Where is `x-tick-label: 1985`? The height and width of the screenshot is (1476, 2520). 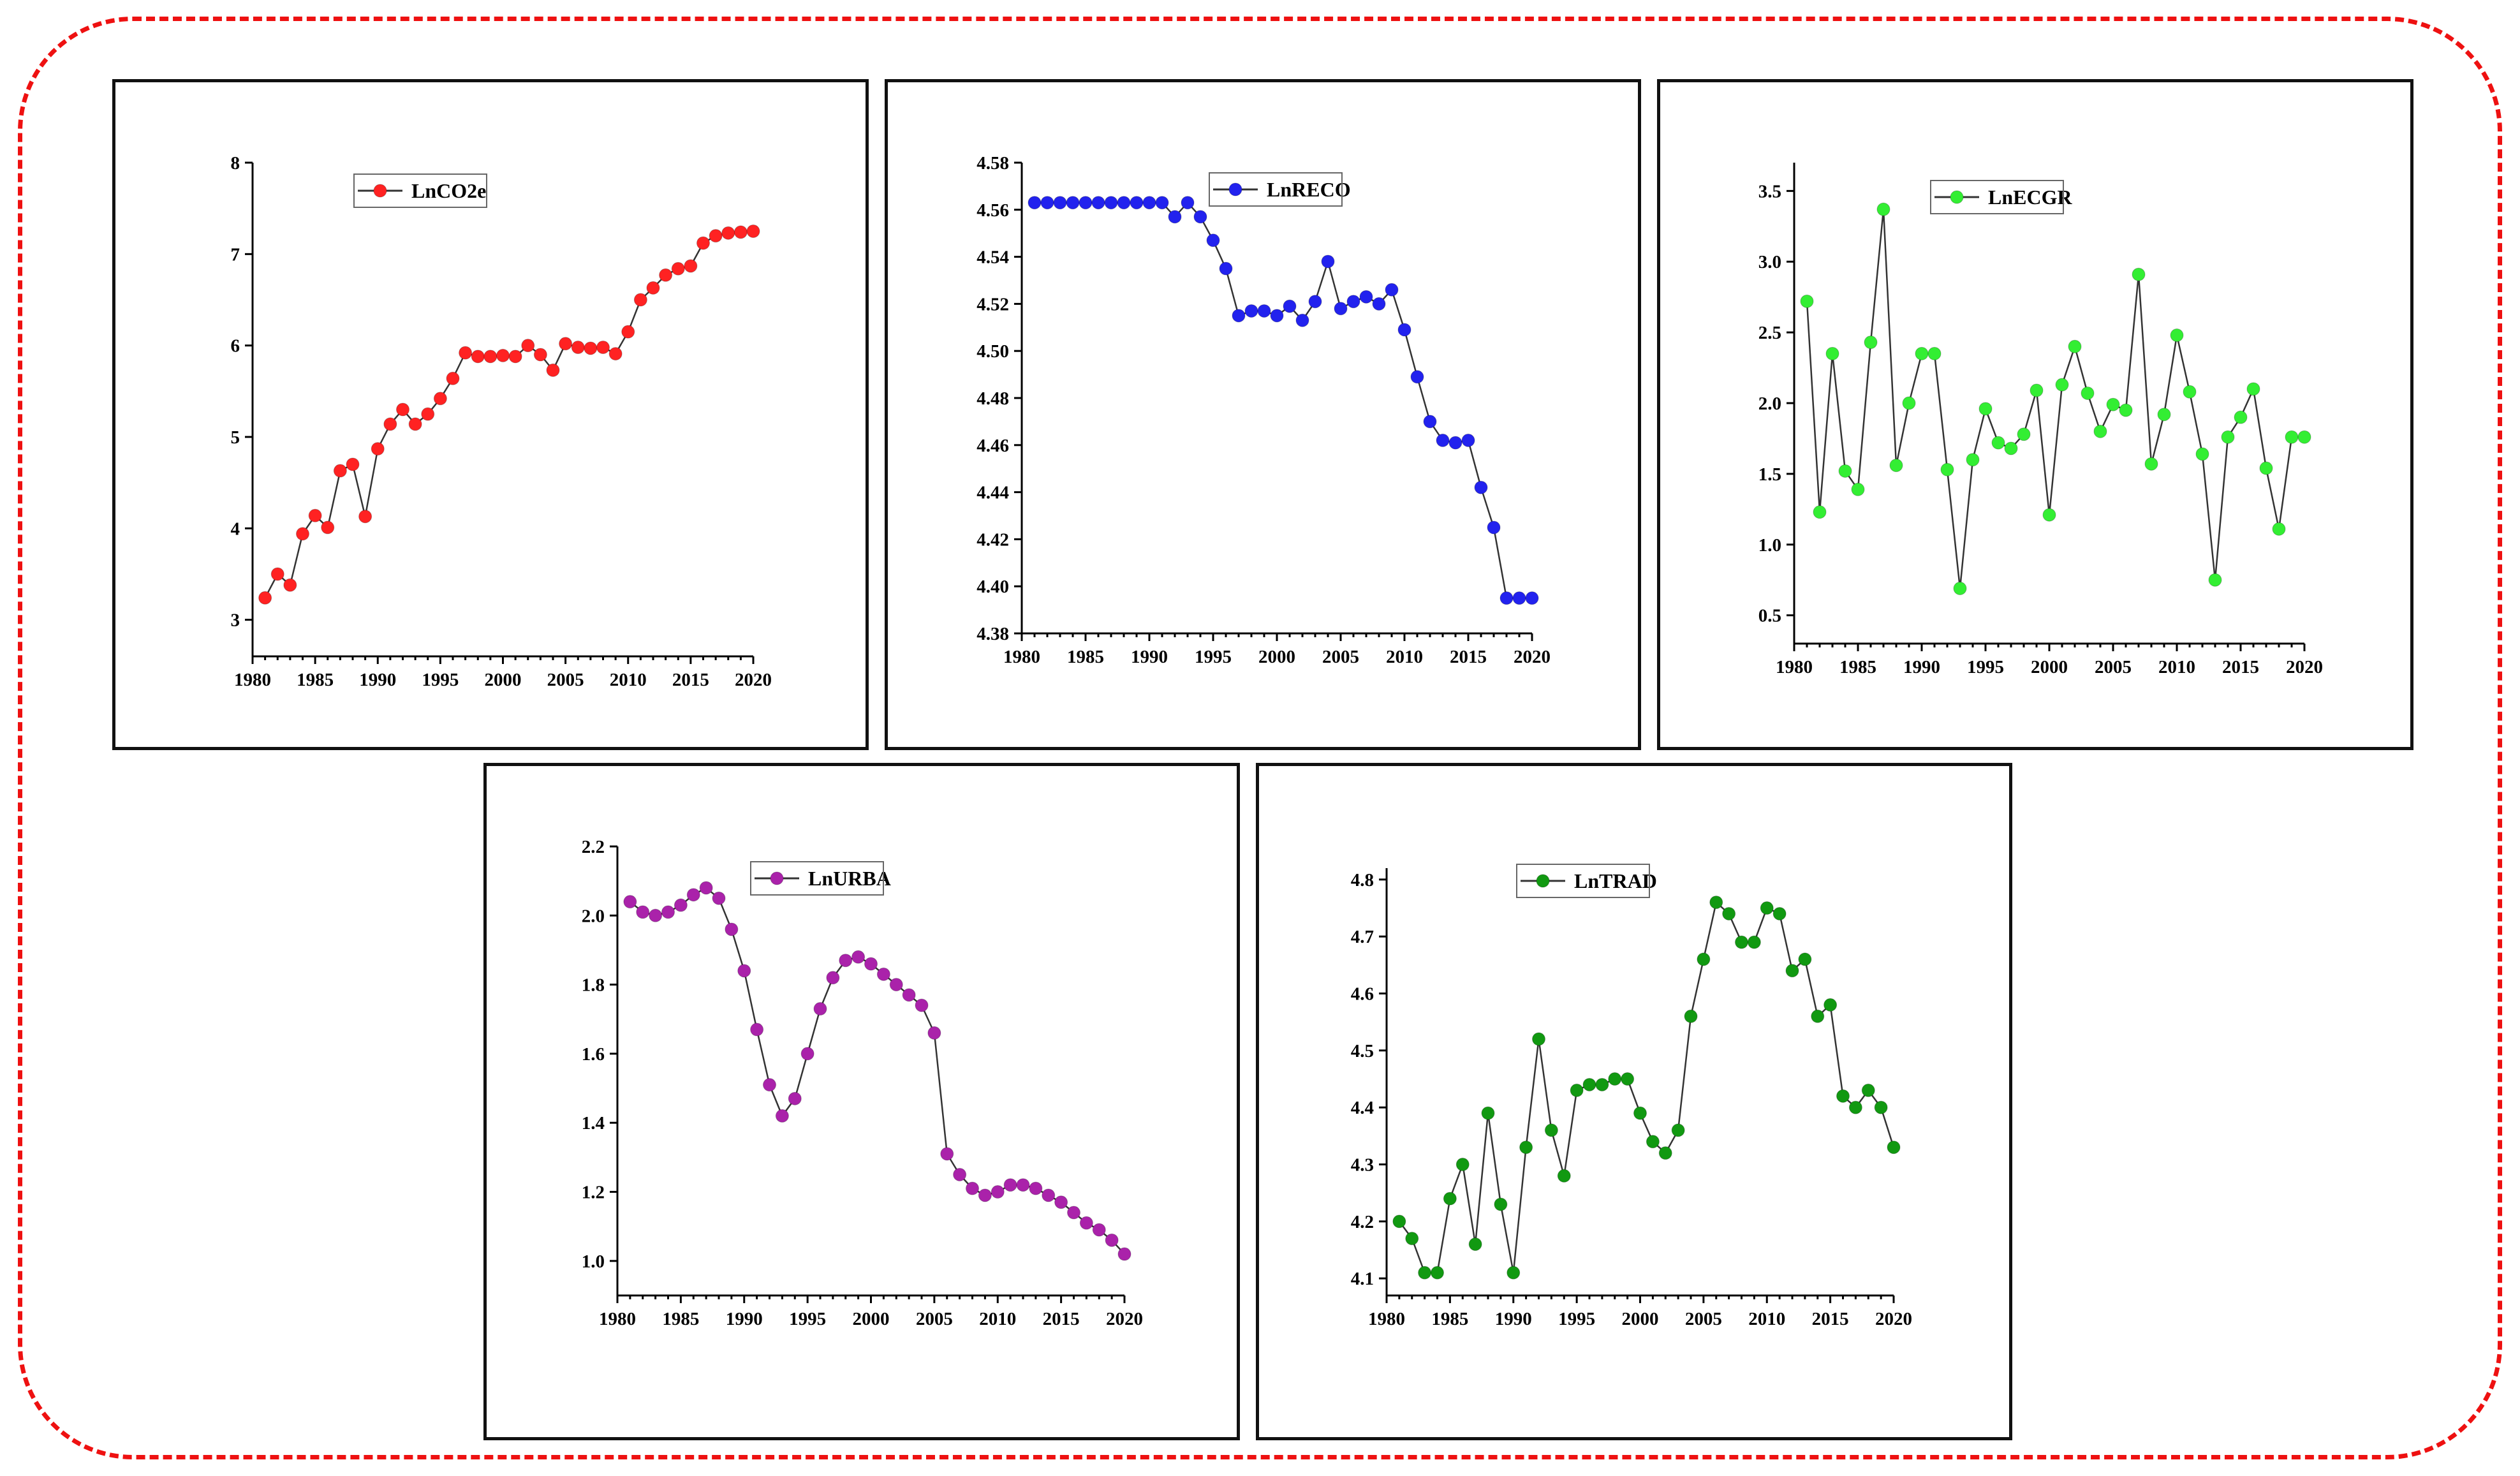 x-tick-label: 1985 is located at coordinates (1449, 1319).